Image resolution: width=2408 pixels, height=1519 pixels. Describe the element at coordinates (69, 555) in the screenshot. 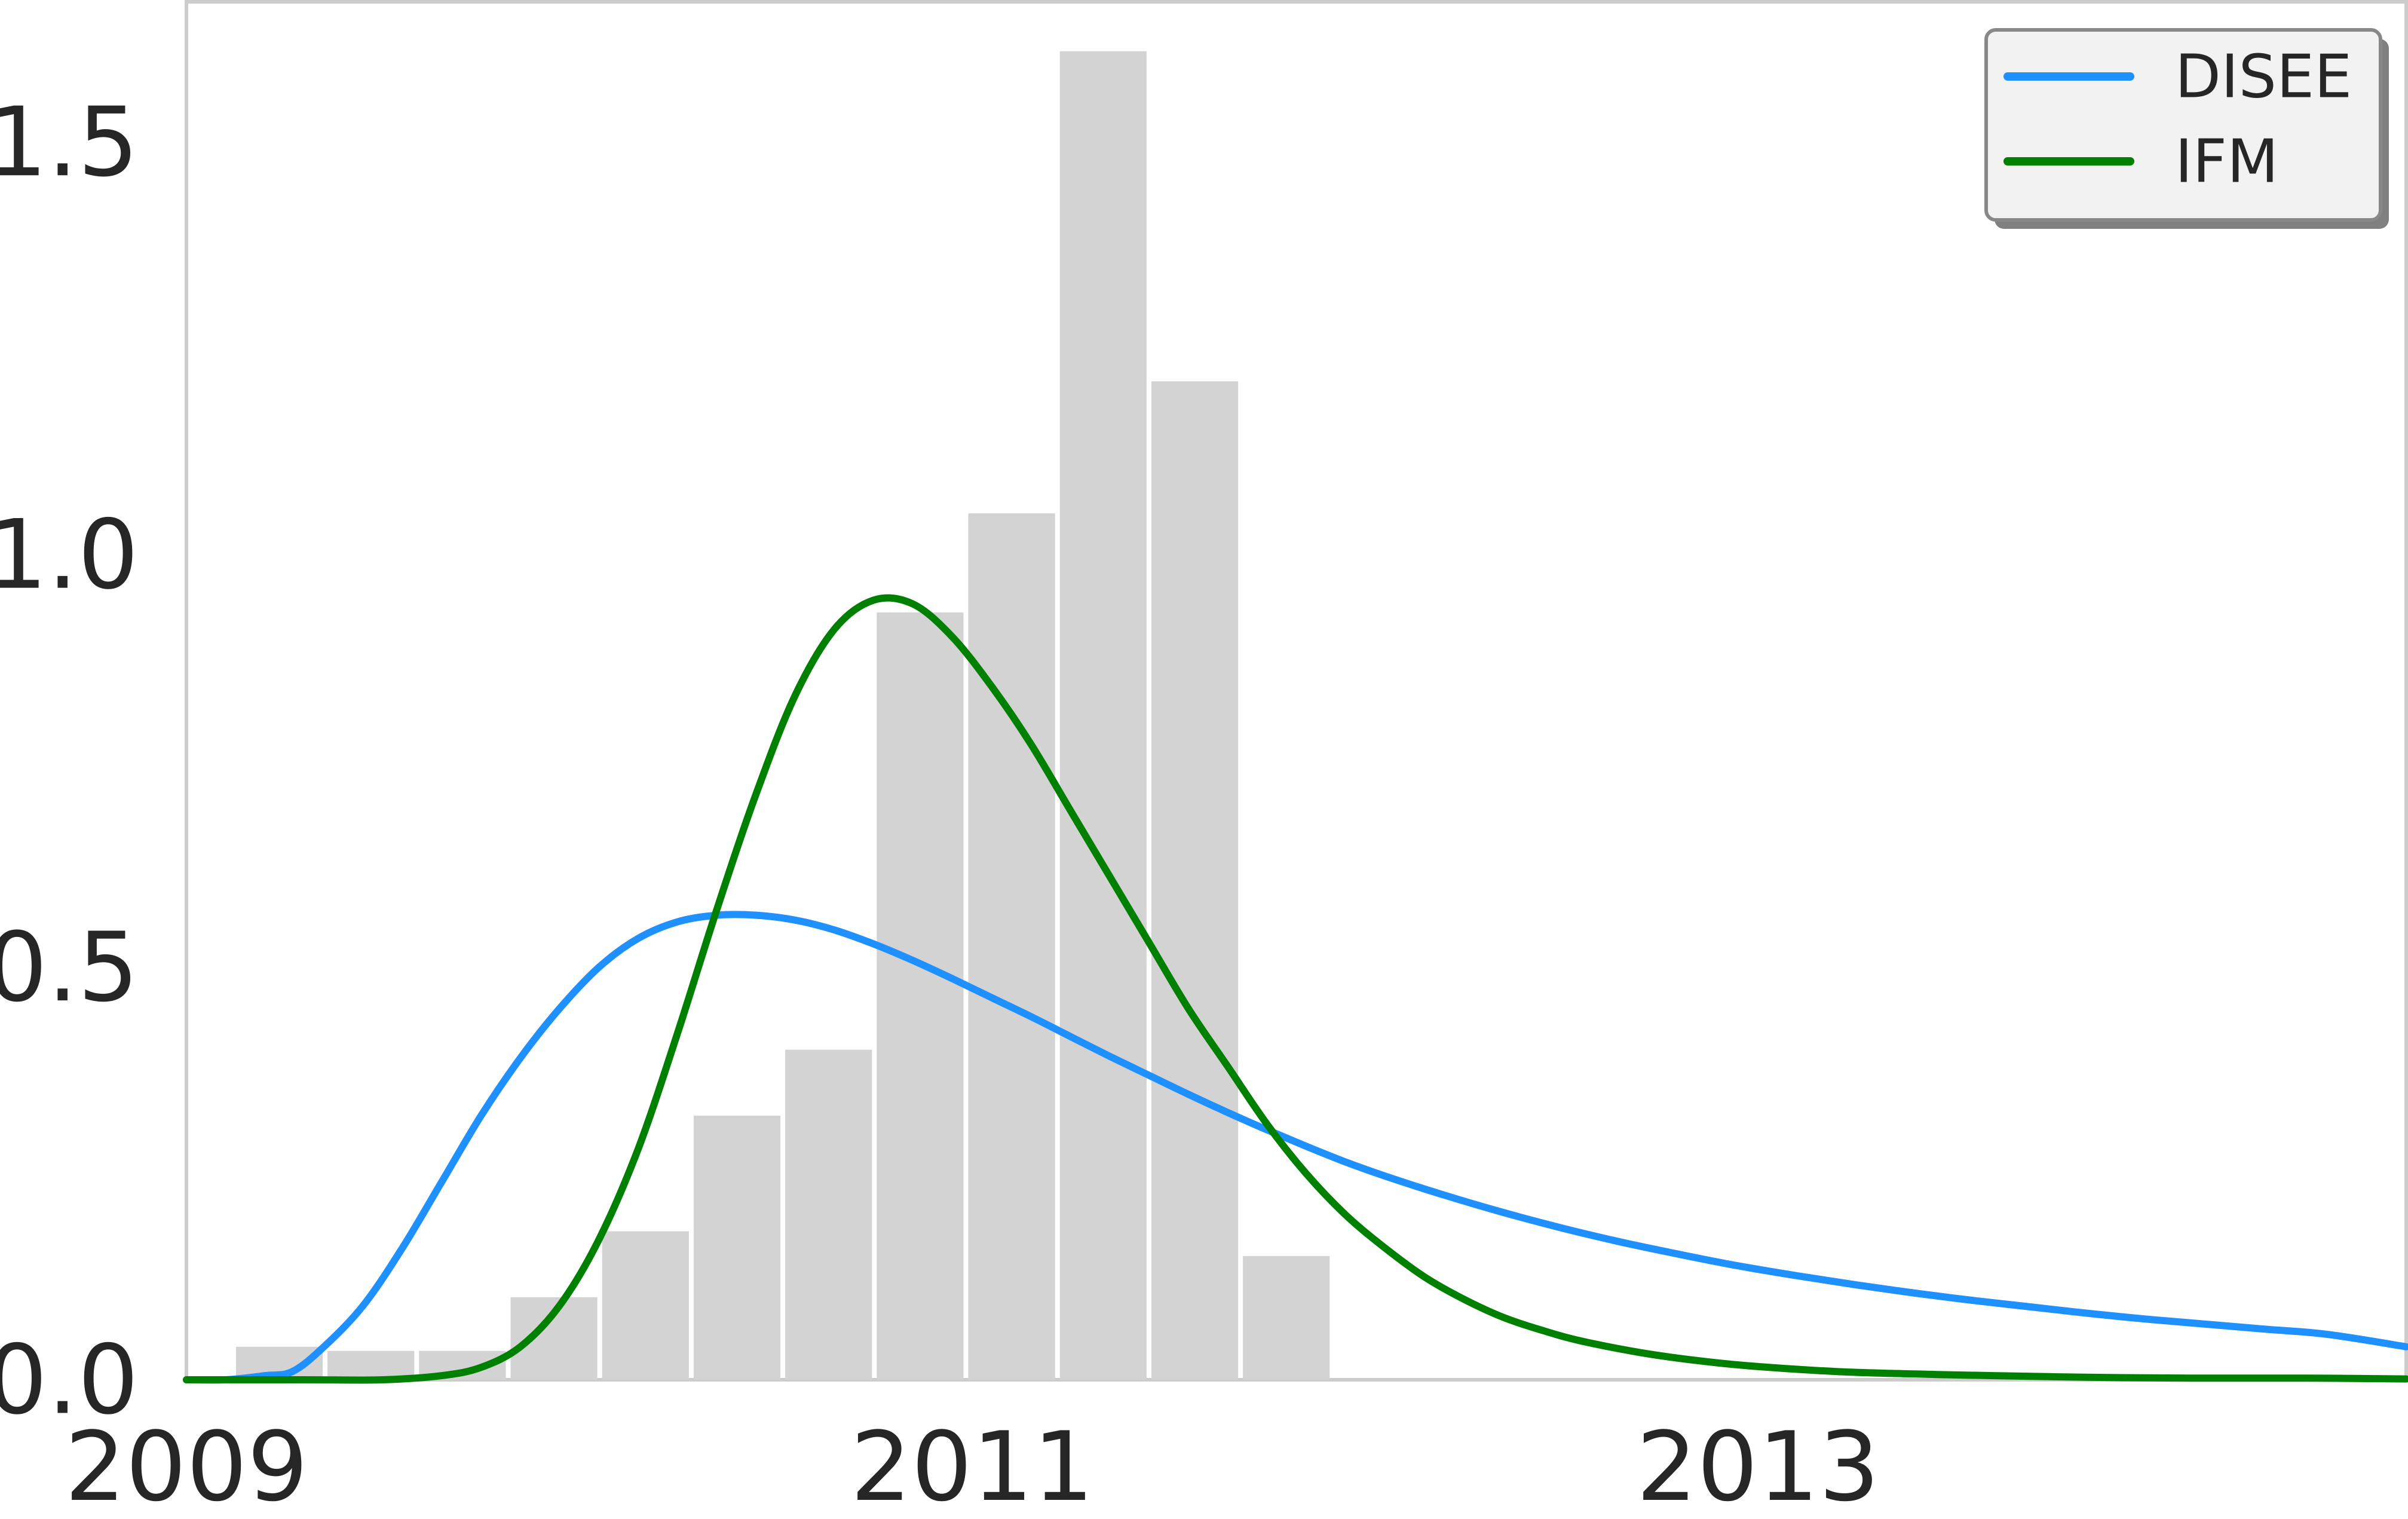

I see `y-tick-label: 1.0` at that location.